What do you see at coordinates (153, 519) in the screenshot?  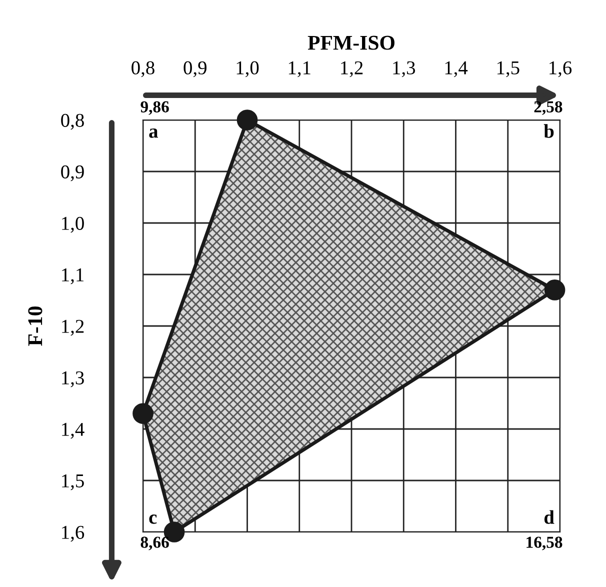 I see `annotation: c` at bounding box center [153, 519].